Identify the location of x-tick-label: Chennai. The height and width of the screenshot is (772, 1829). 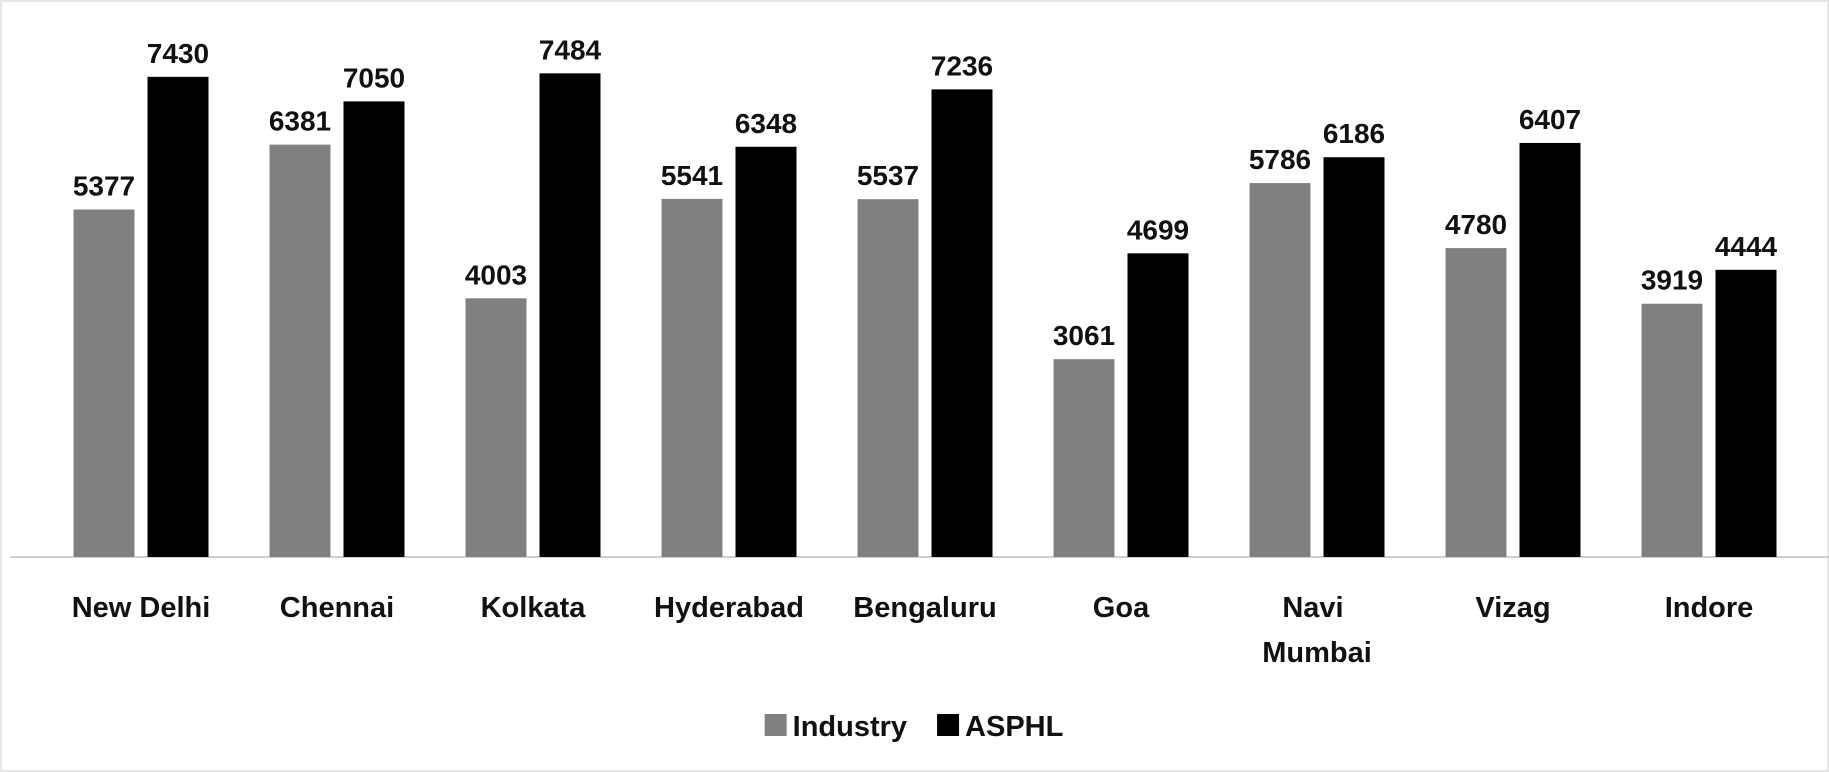
(337, 608).